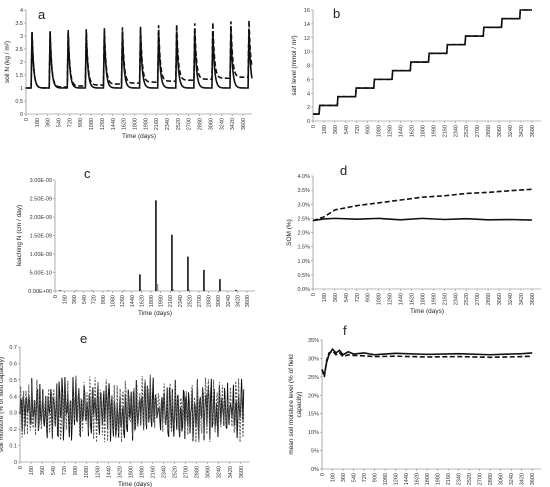 This screenshot has width=550, height=487. Describe the element at coordinates (345, 330) in the screenshot. I see `panel-letter: f` at that location.